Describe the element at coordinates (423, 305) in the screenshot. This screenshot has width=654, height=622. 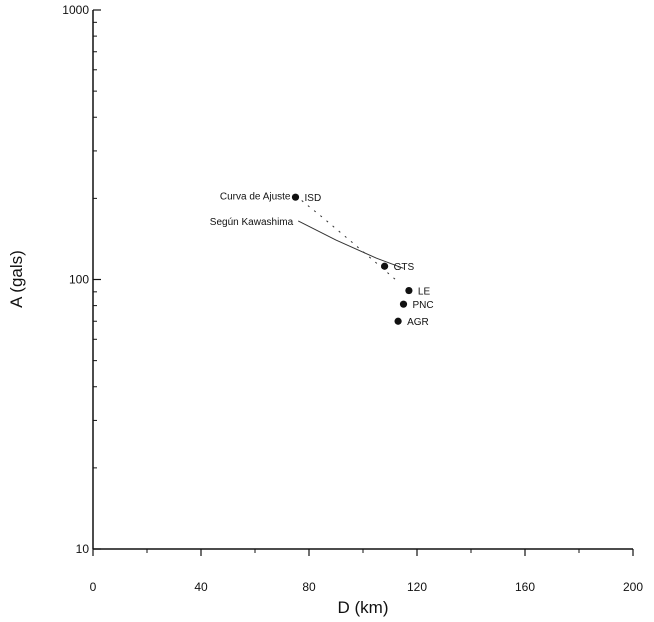
I see `point-label: PNC` at that location.